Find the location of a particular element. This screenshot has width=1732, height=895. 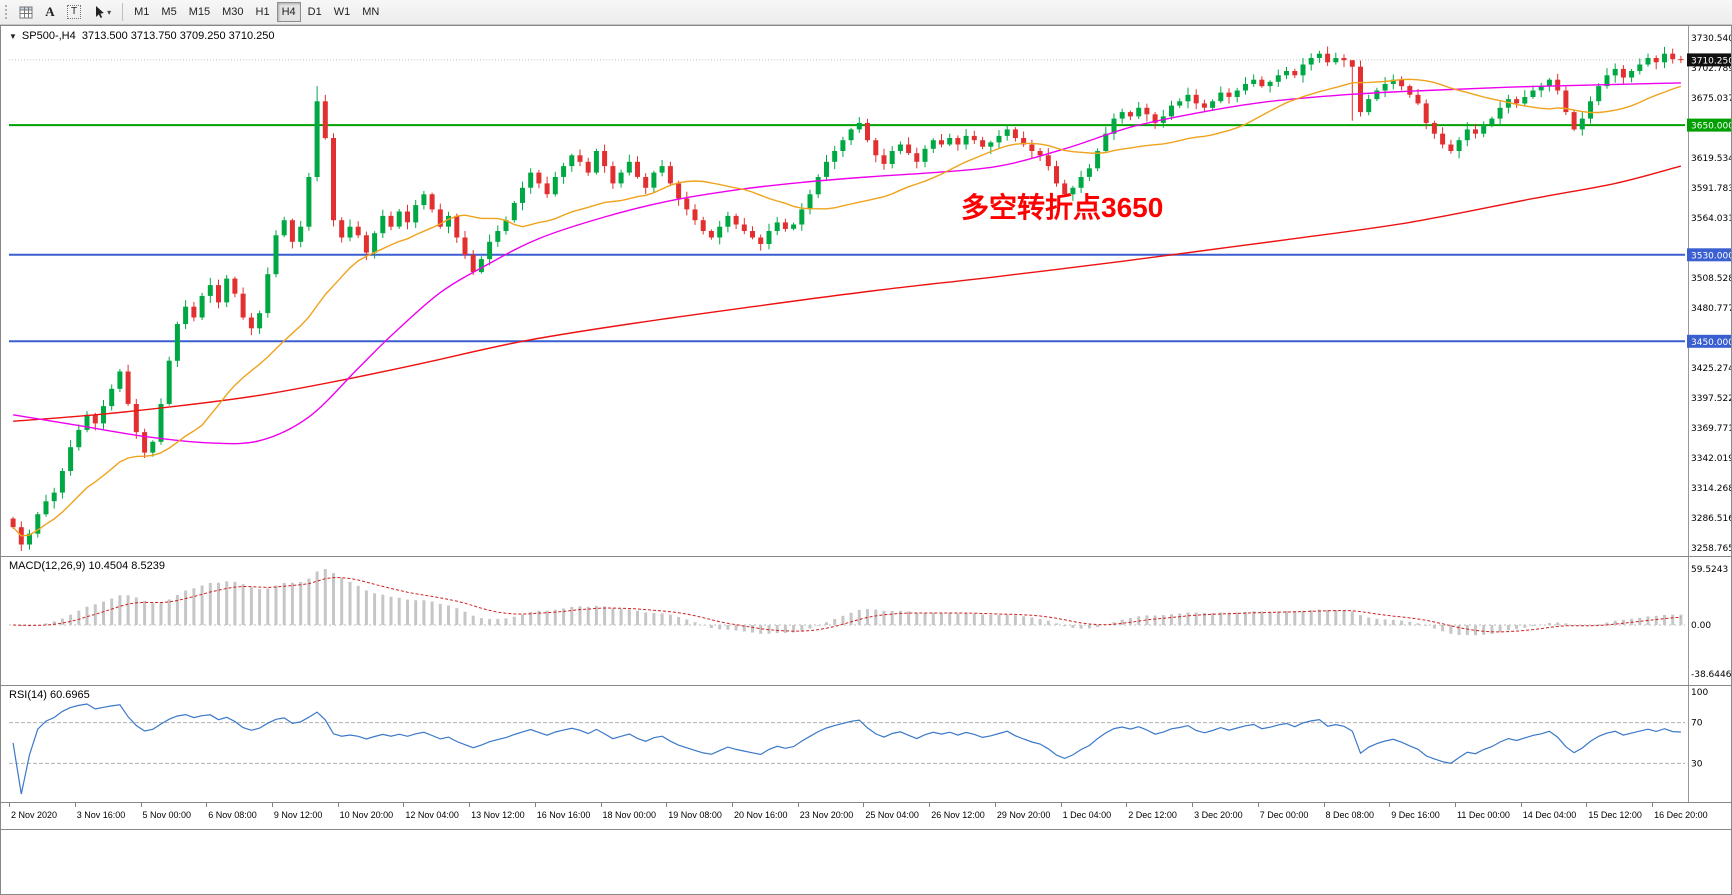

price-tick-label: 3675.037 is located at coordinates (1711, 99).